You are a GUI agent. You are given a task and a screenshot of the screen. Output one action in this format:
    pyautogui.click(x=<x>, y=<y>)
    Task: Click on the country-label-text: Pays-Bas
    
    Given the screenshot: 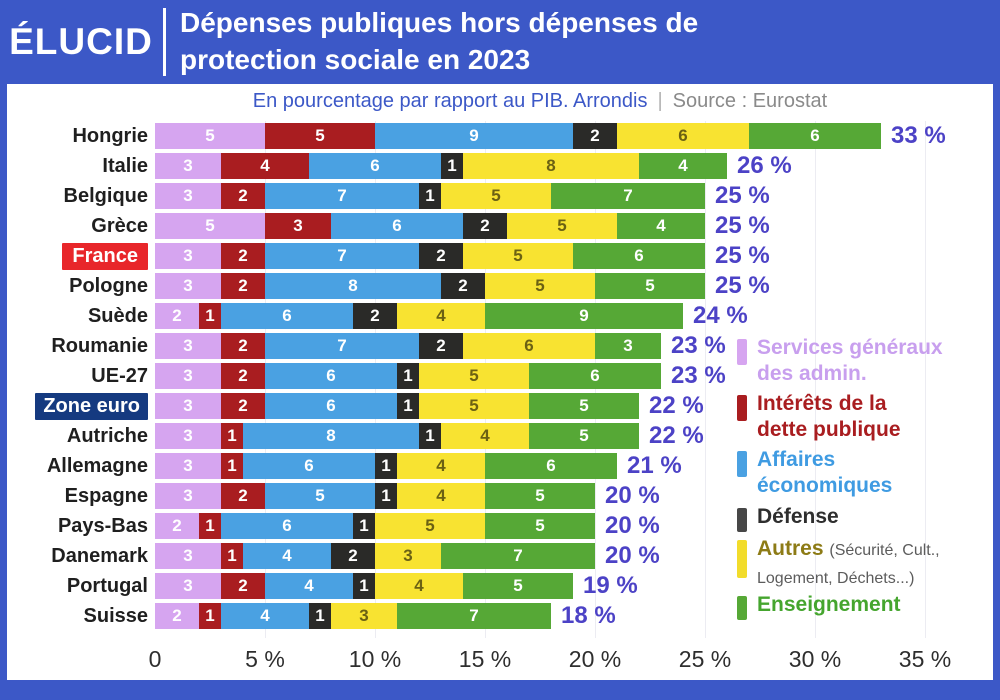 What is the action you would take?
    pyautogui.click(x=102, y=526)
    